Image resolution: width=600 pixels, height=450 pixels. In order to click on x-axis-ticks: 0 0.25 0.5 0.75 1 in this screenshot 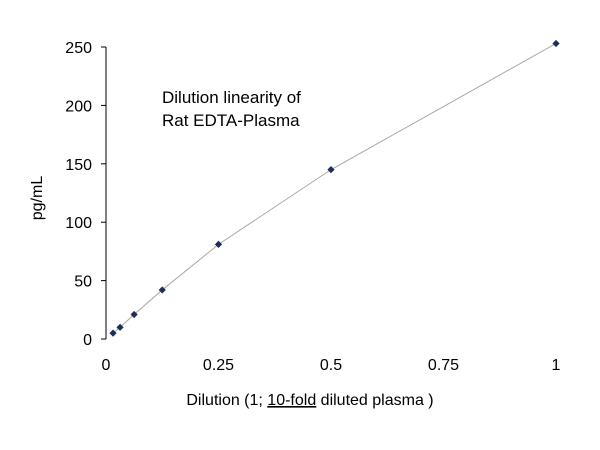, I will do `click(331, 365)`.